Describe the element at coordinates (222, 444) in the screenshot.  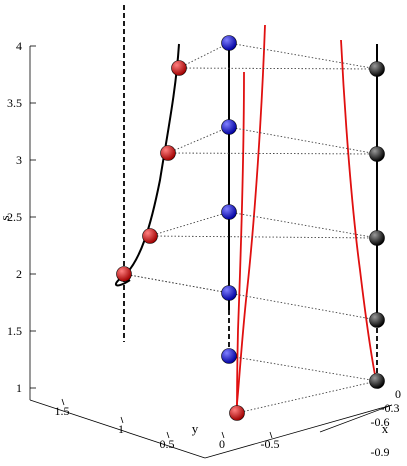
I see `y-tick-label: 0` at that location.